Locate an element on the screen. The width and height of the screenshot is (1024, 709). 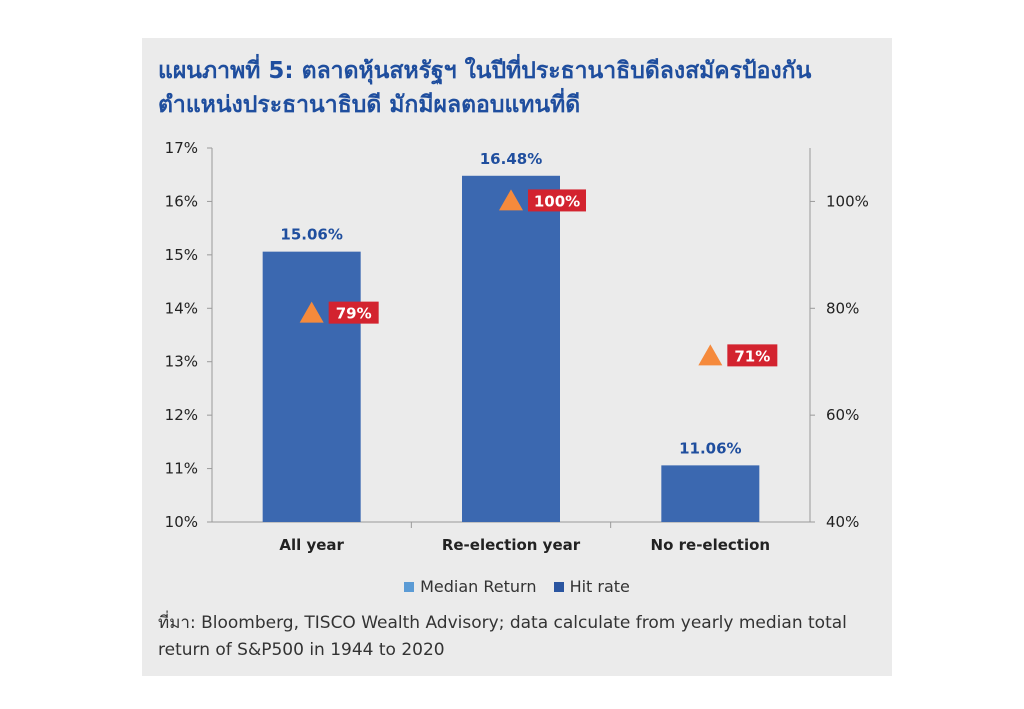
median-return-label: 11.06% is located at coordinates (710, 448).